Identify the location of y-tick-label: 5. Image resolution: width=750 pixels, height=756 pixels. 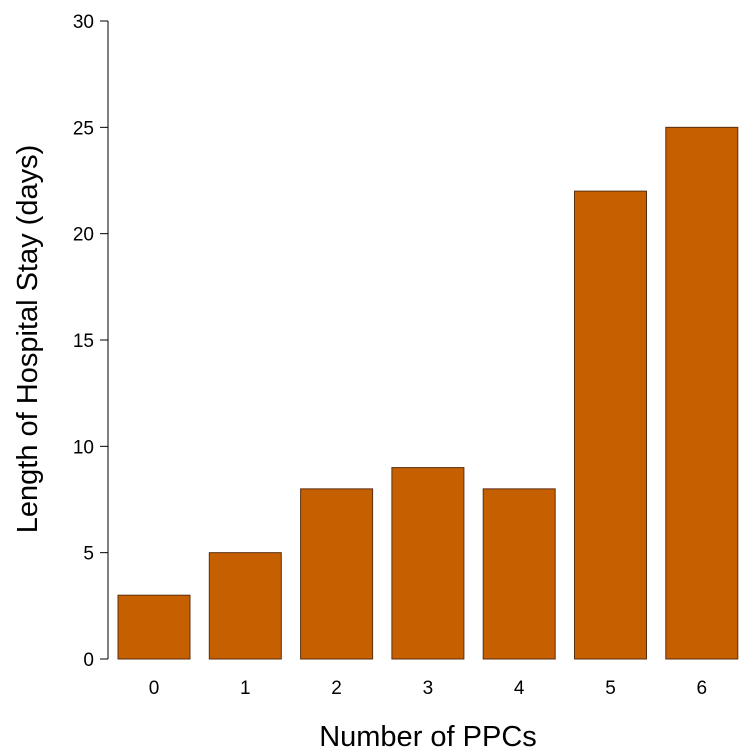
(88, 554).